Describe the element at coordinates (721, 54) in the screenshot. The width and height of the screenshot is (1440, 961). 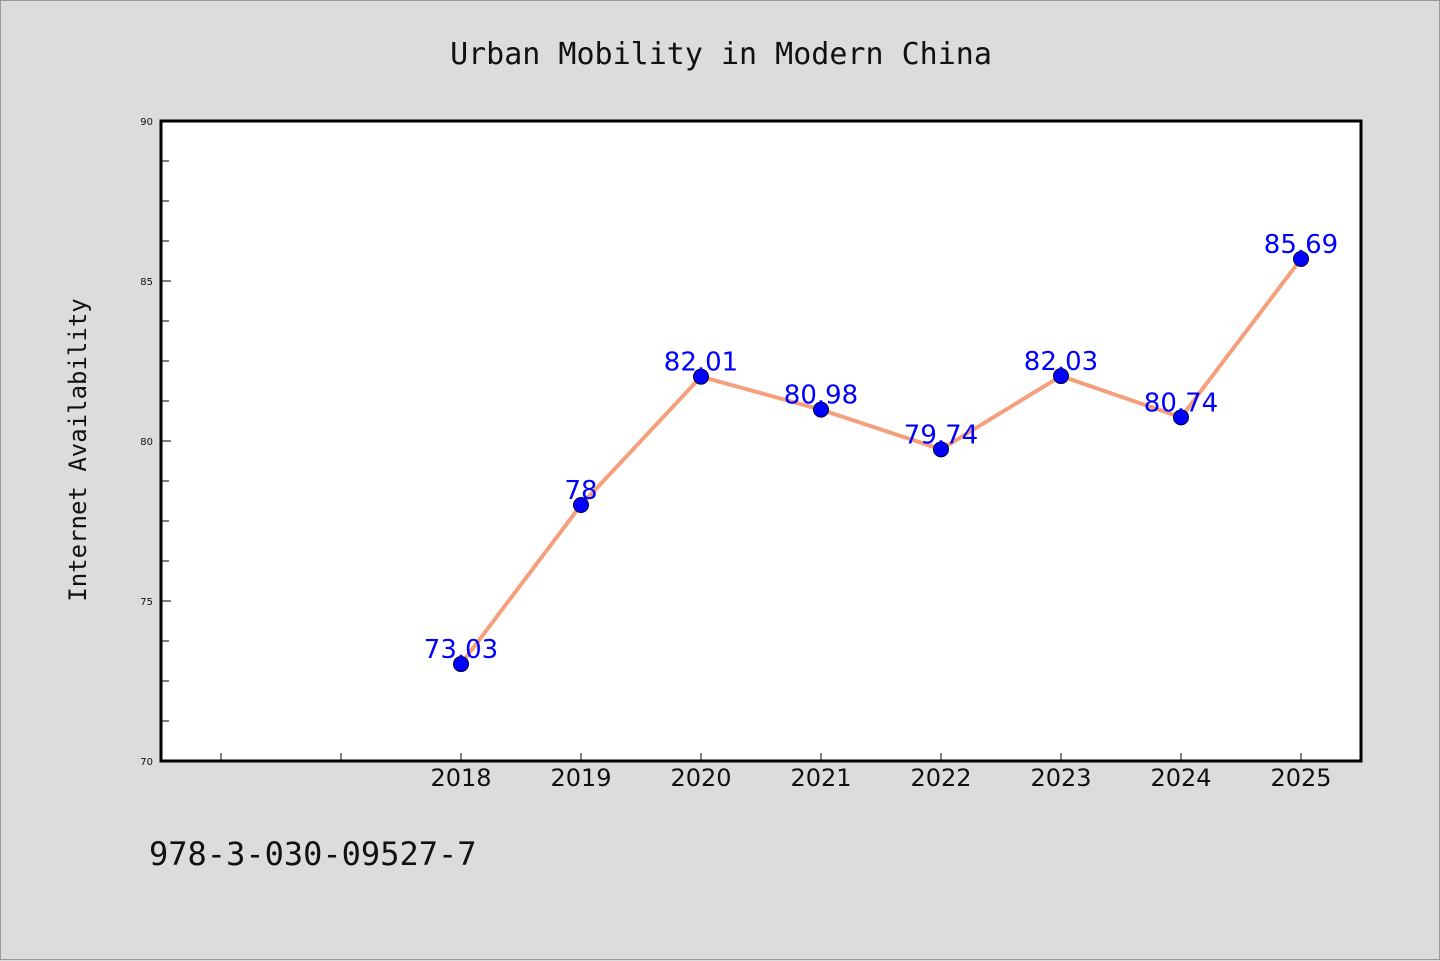
I see `chart-title: Urban Mobility in Modern China` at that location.